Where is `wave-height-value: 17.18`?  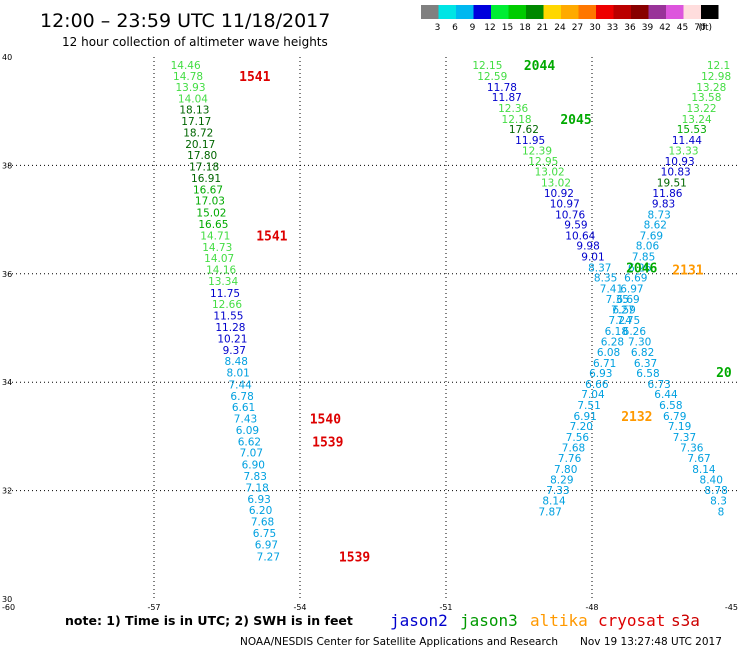 wave-height-value: 17.18 is located at coordinates (204, 168).